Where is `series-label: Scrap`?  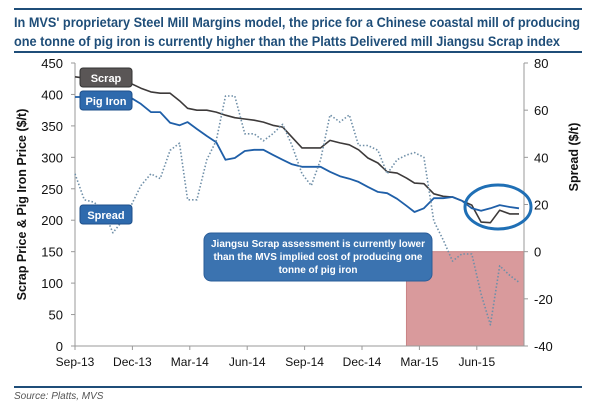 series-label: Scrap is located at coordinates (106, 79).